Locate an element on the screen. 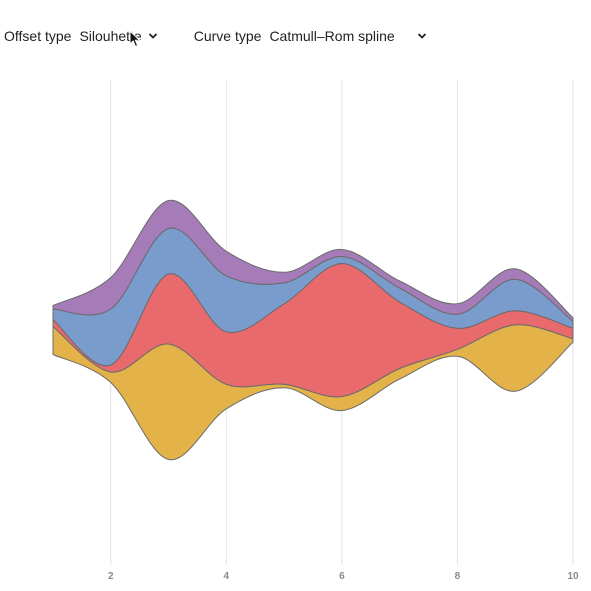 Image resolution: width=591 pixels, height=591 pixels. offset-type-label: Offset type is located at coordinates (38, 36).